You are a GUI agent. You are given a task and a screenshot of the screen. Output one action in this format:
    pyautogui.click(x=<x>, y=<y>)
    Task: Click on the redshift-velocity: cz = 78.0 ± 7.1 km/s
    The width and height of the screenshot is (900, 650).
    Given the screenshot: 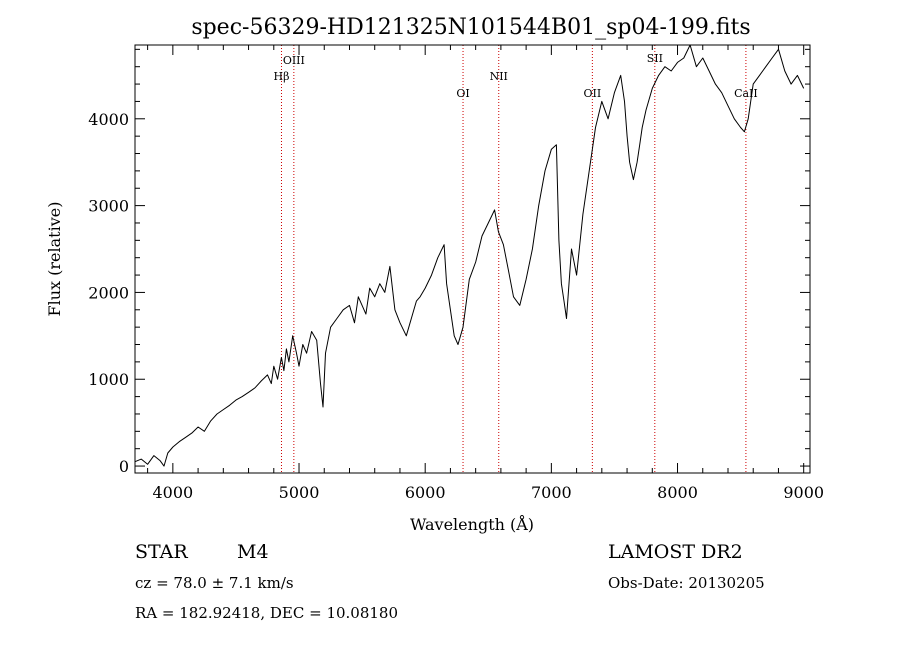 What is the action you would take?
    pyautogui.click(x=214, y=583)
    